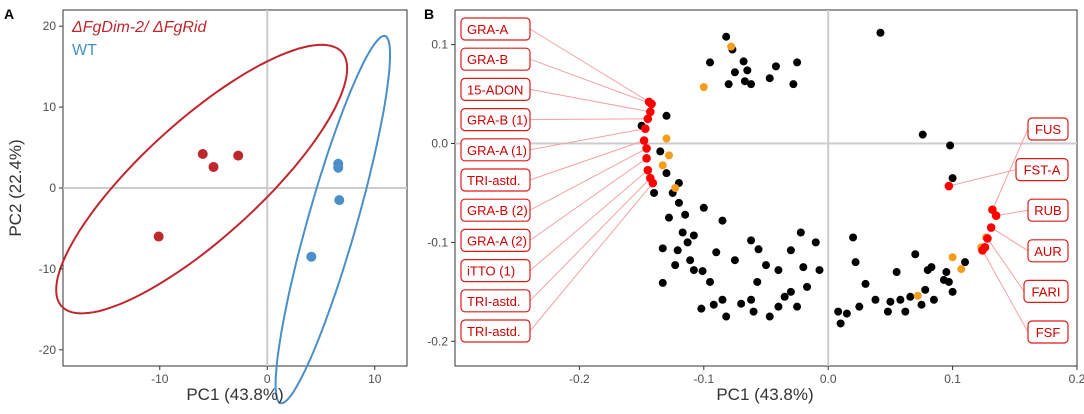  Describe the element at coordinates (375, 379) in the screenshot. I see `panel-a-x-tick-label: 10` at that location.